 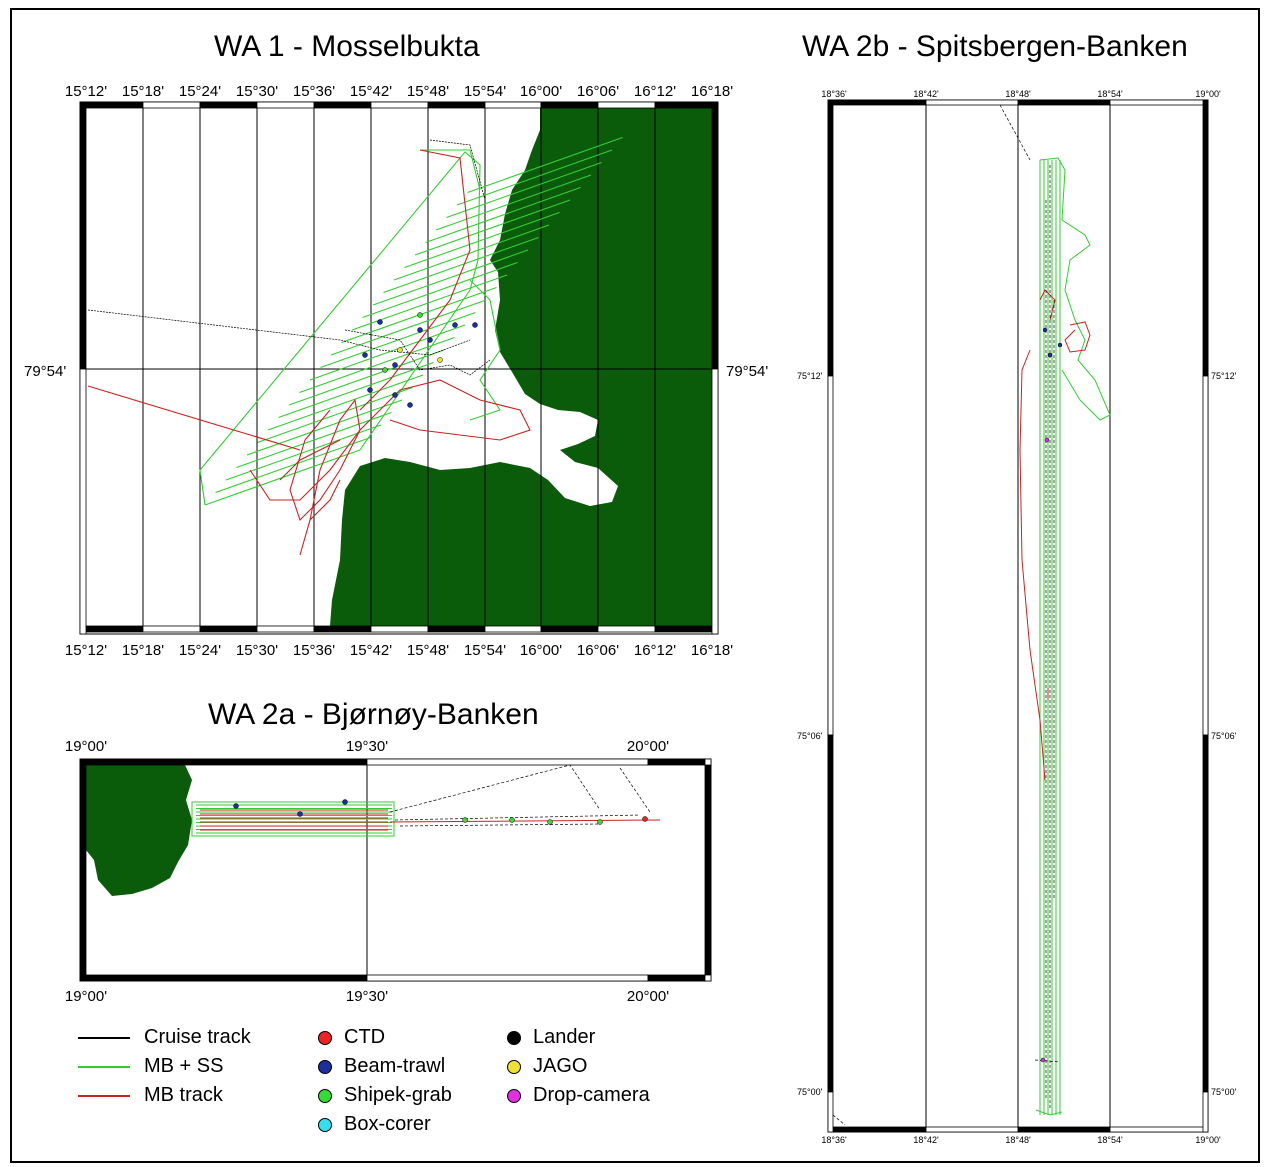 What do you see at coordinates (395, 1066) in the screenshot?
I see `legend-label: Beam-trawl` at bounding box center [395, 1066].